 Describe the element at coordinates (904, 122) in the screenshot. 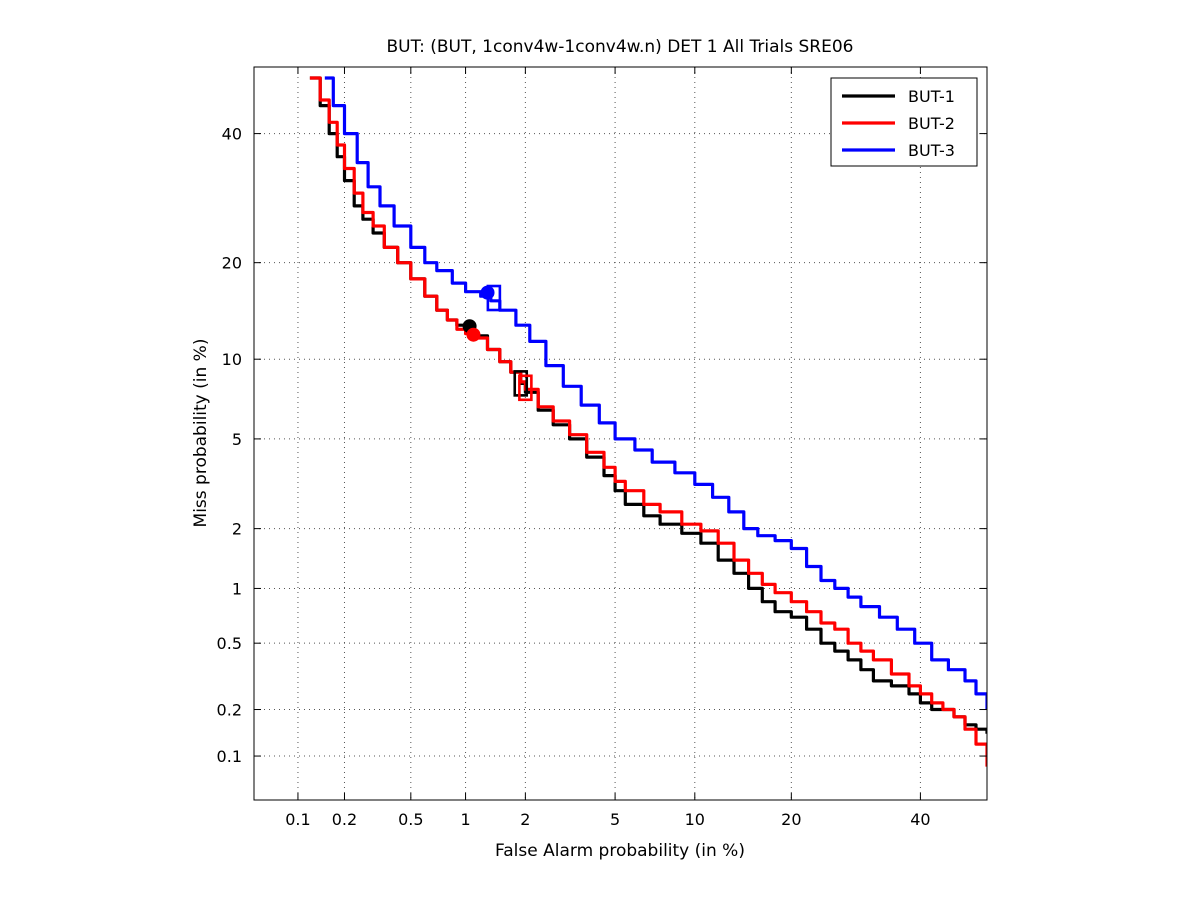

I see `legend: BUT-1 BUT-2 BUT-3` at that location.